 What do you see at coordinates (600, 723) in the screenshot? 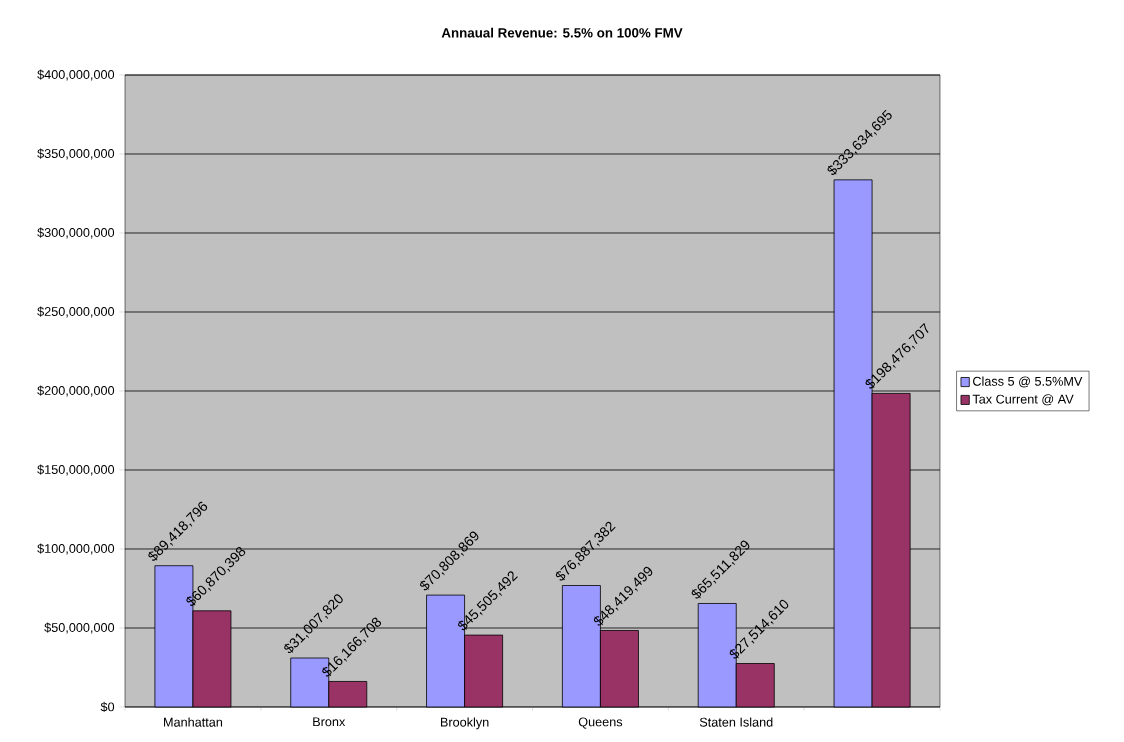
I see `x-tick-label: Queens` at bounding box center [600, 723].